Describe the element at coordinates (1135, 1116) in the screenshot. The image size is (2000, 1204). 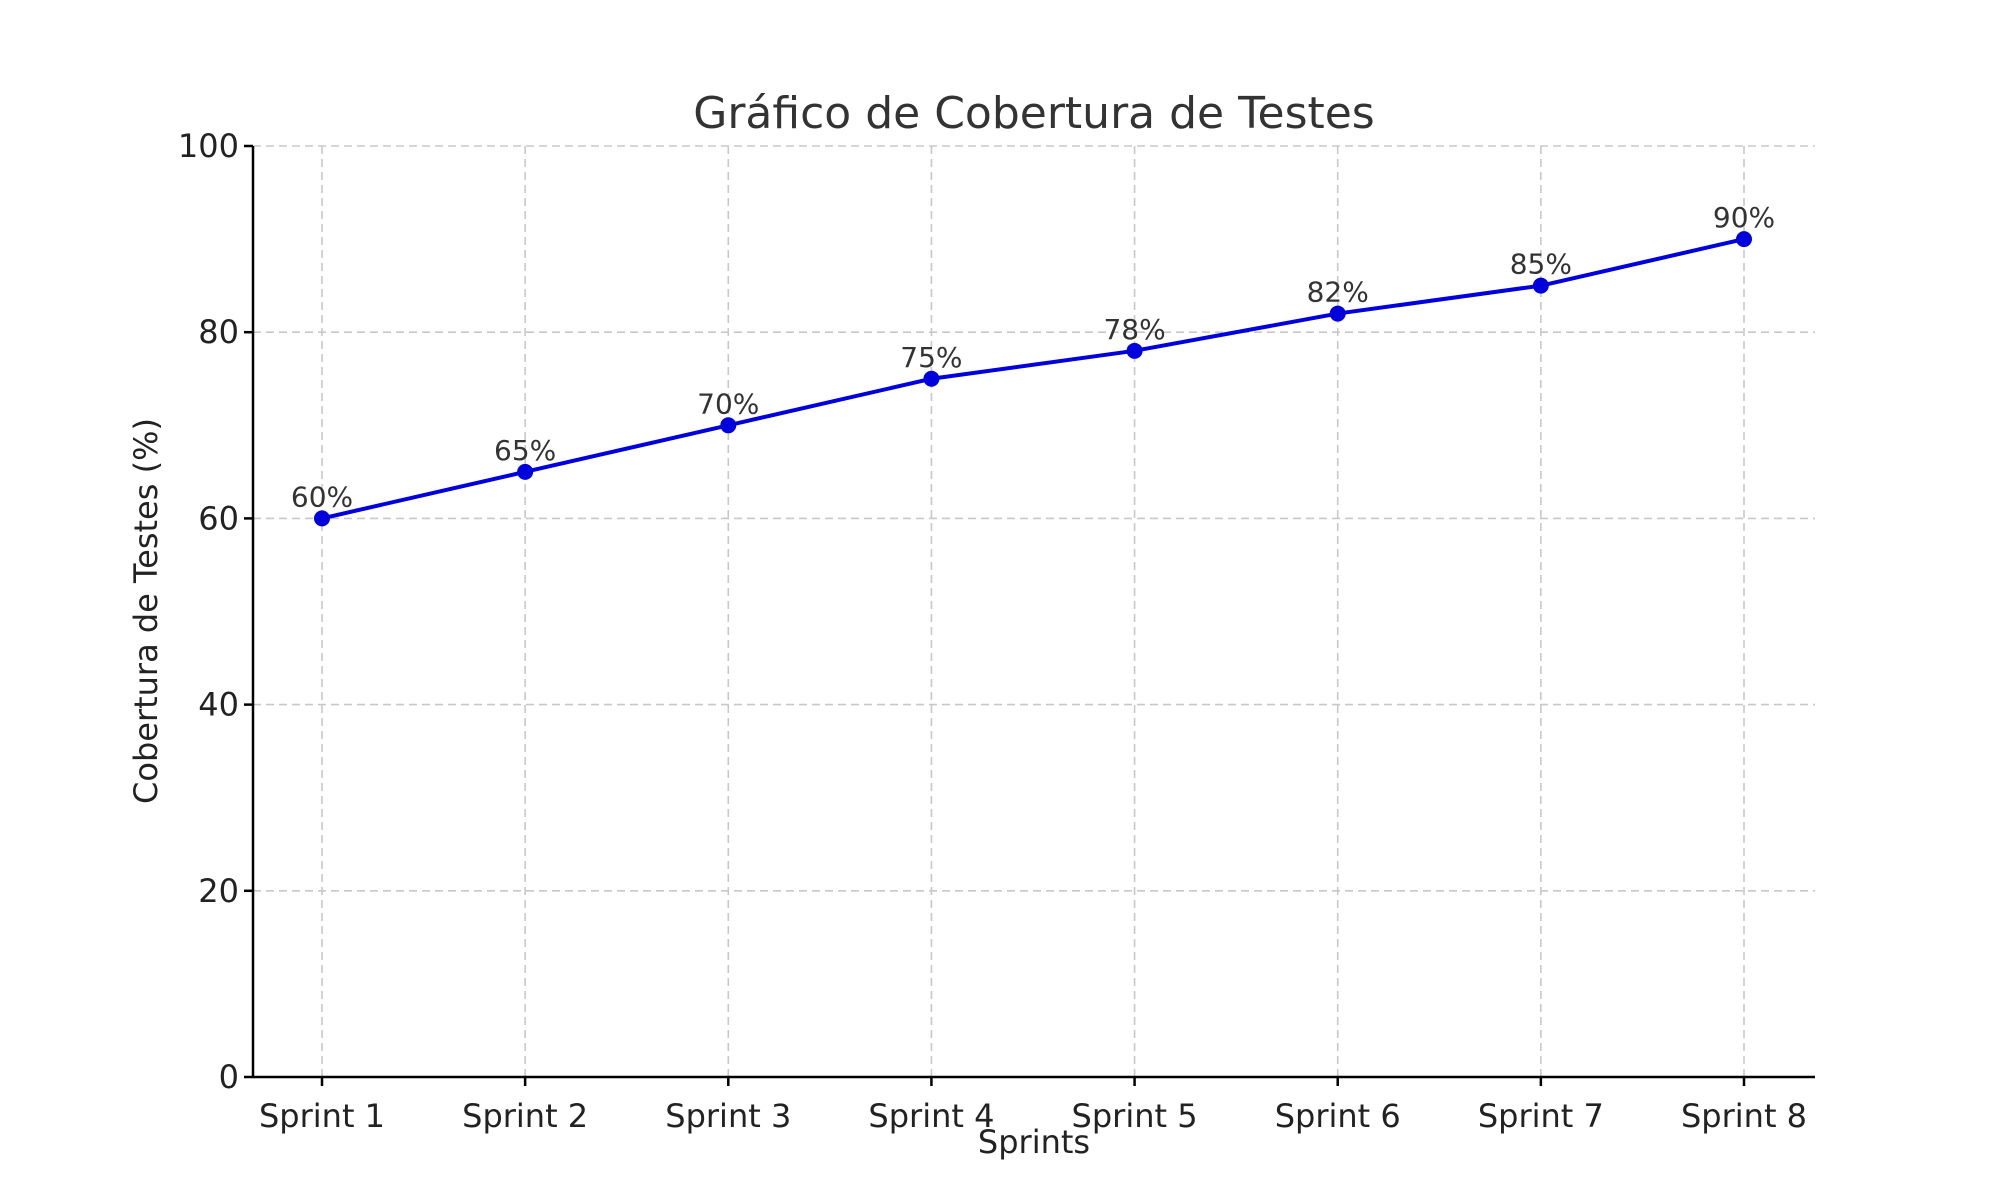
I see `x-tick-label: Sprint 5` at that location.